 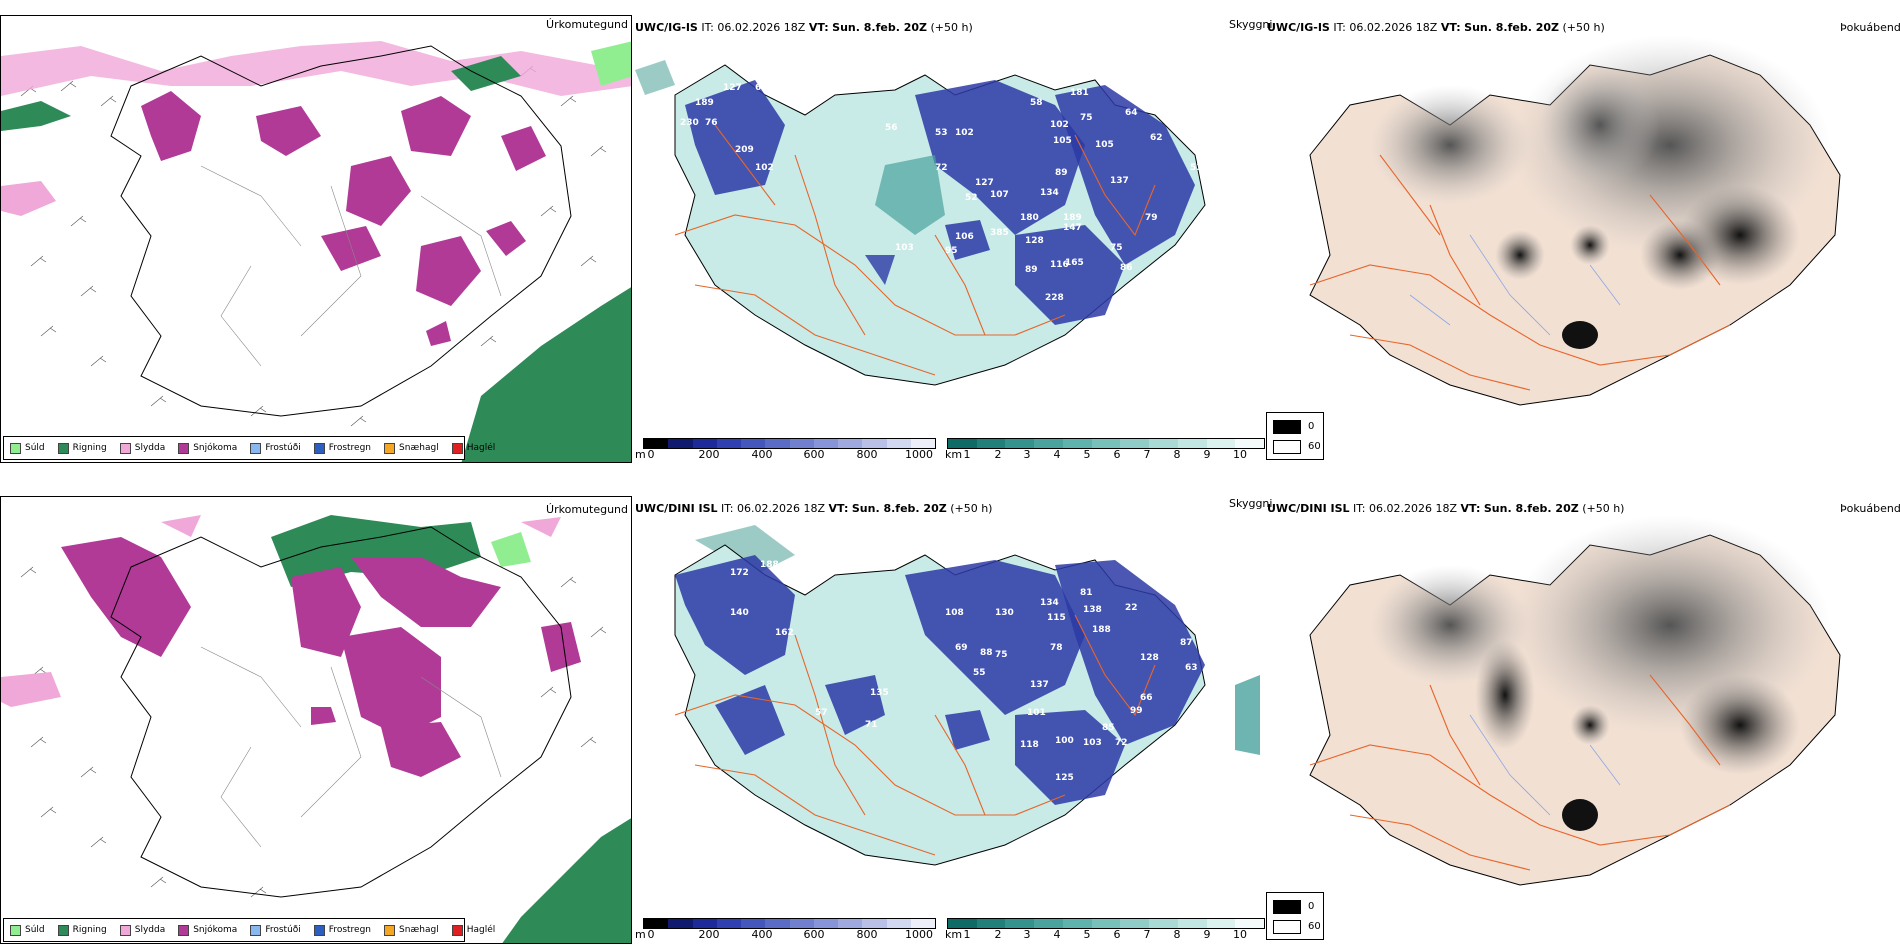 I want to click on vis-tick: 4, so click(x=1057, y=454).